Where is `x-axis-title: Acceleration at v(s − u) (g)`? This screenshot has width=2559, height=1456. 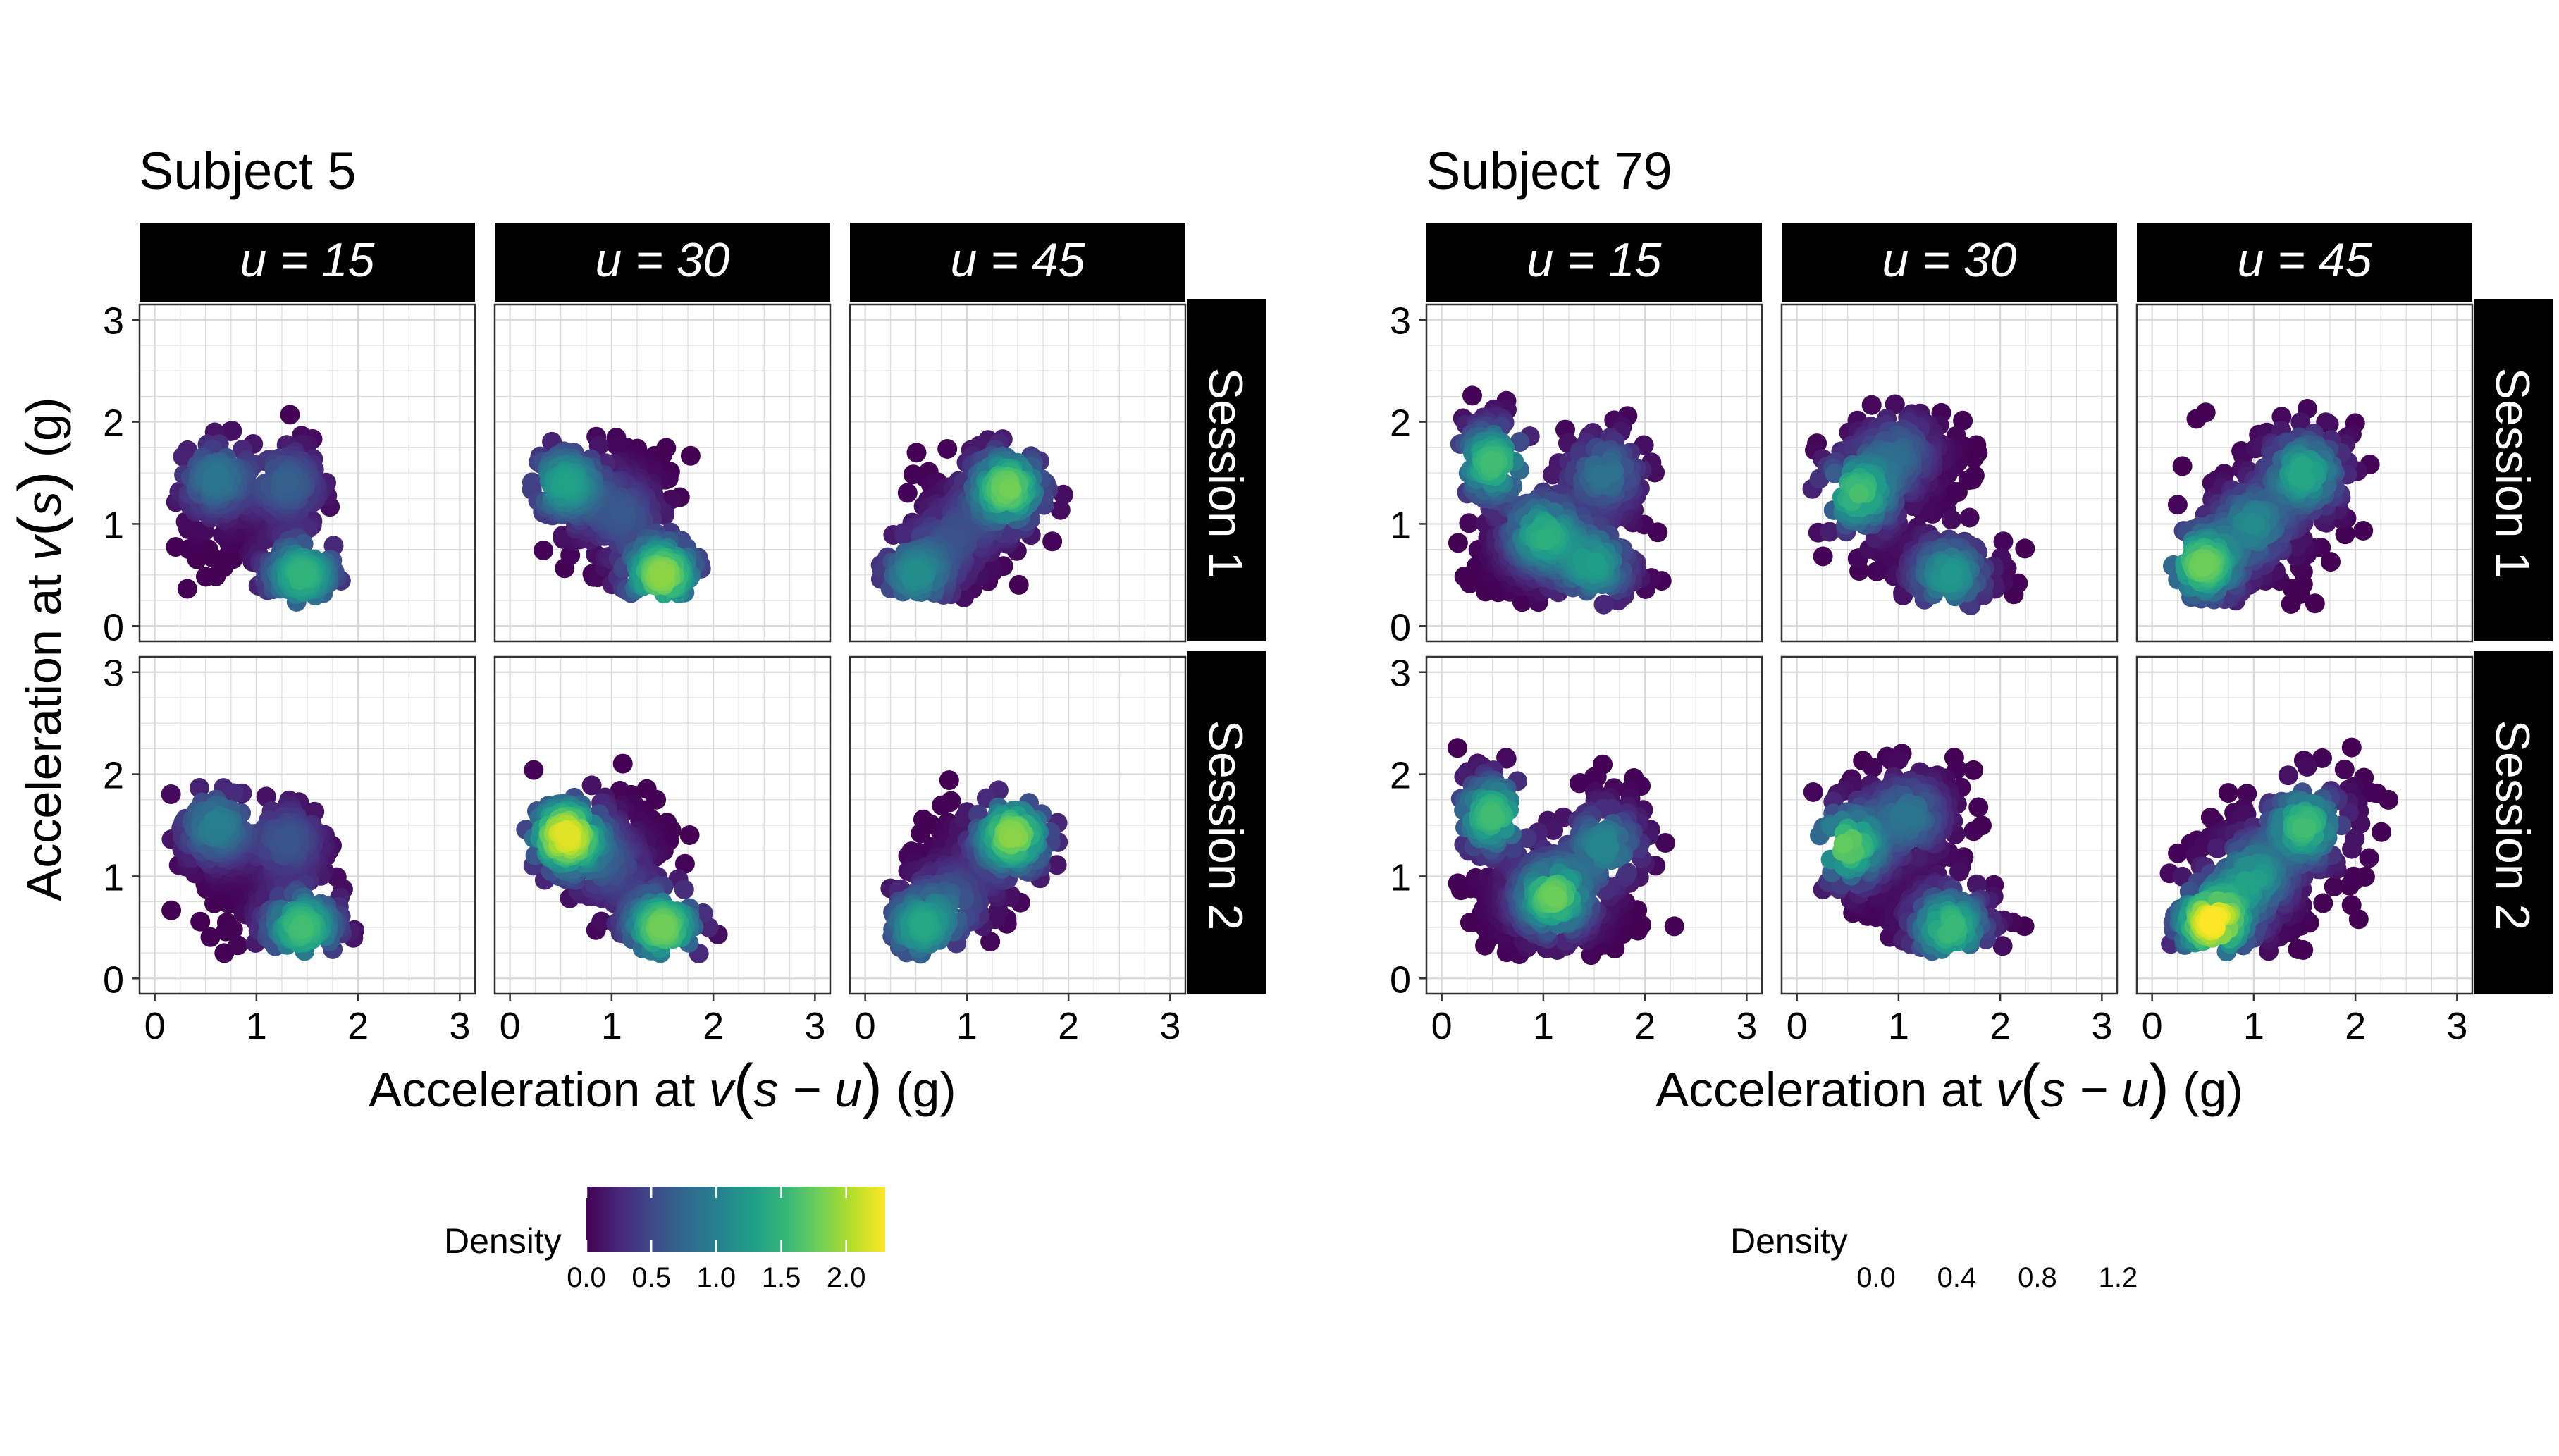
x-axis-title: Acceleration at v(s − u) (g) is located at coordinates (662, 1086).